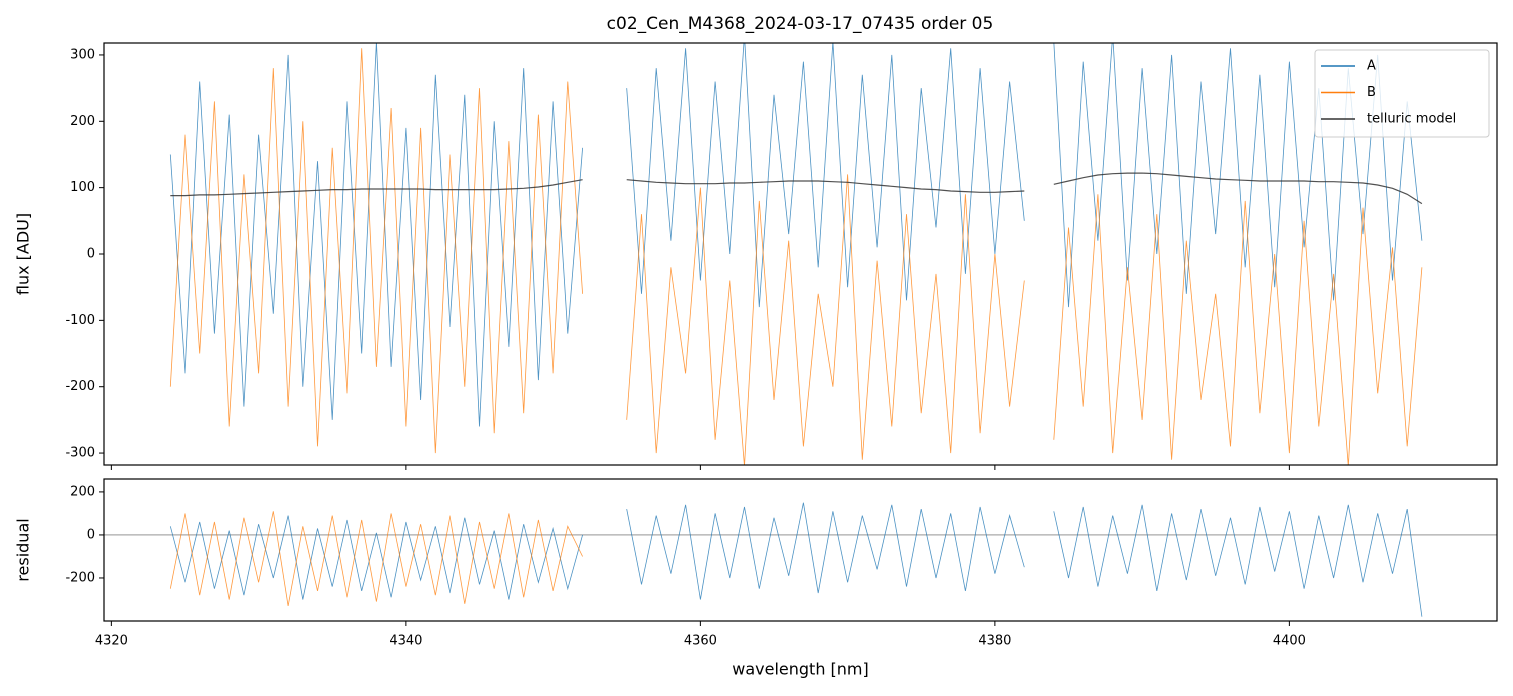 This screenshot has height=696, width=1513. What do you see at coordinates (82, 187) in the screenshot?
I see `y-tick-label: 100` at bounding box center [82, 187].